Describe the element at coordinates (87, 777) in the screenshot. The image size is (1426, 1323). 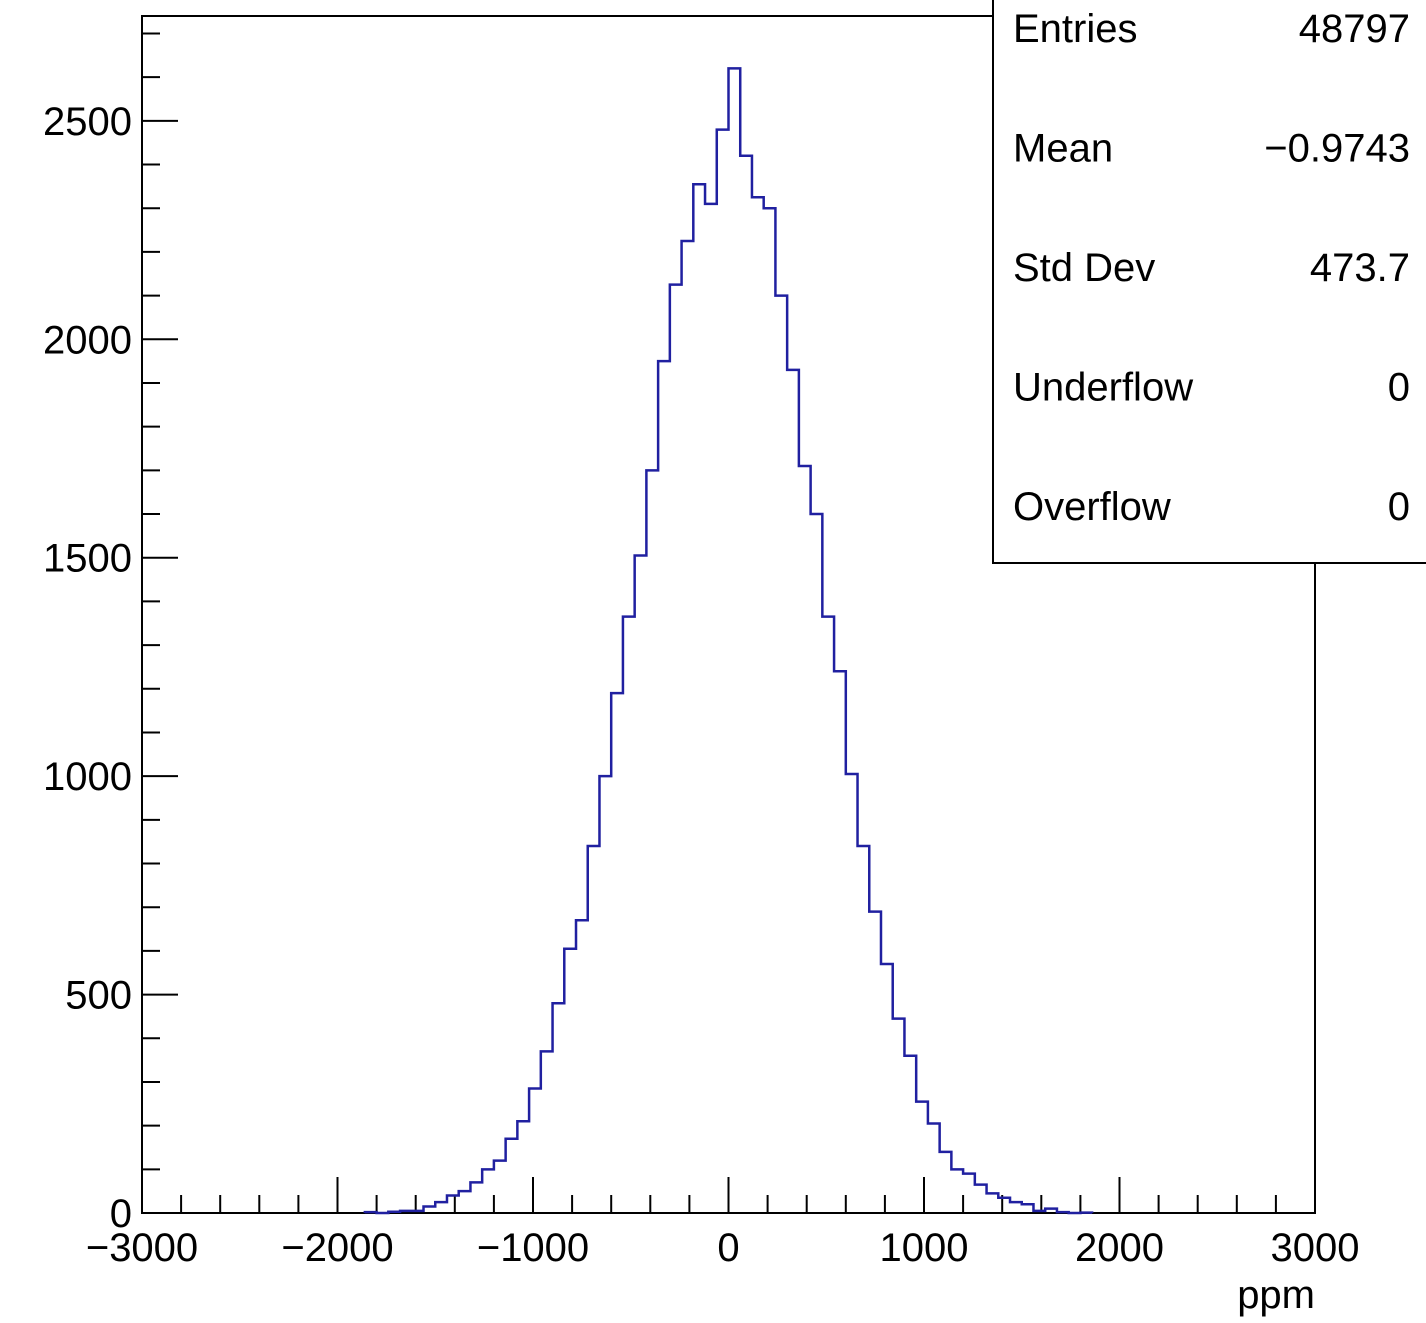
I see `y-tick-label: 1000` at that location.